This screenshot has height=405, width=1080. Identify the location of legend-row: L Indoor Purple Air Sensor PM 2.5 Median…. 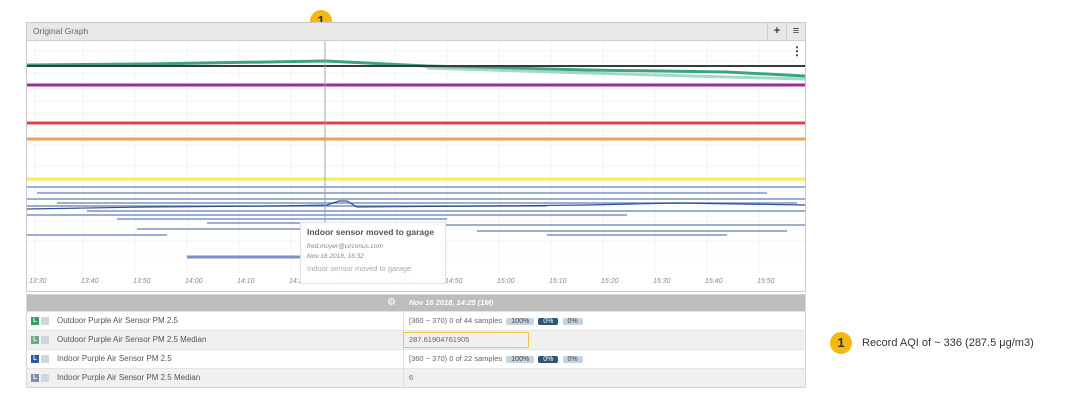
(416, 377).